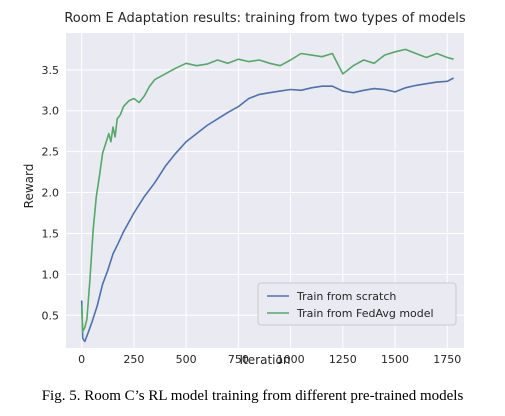 Image resolution: width=505 pixels, height=416 pixels. I want to click on x-tick-label: 1500, so click(395, 359).